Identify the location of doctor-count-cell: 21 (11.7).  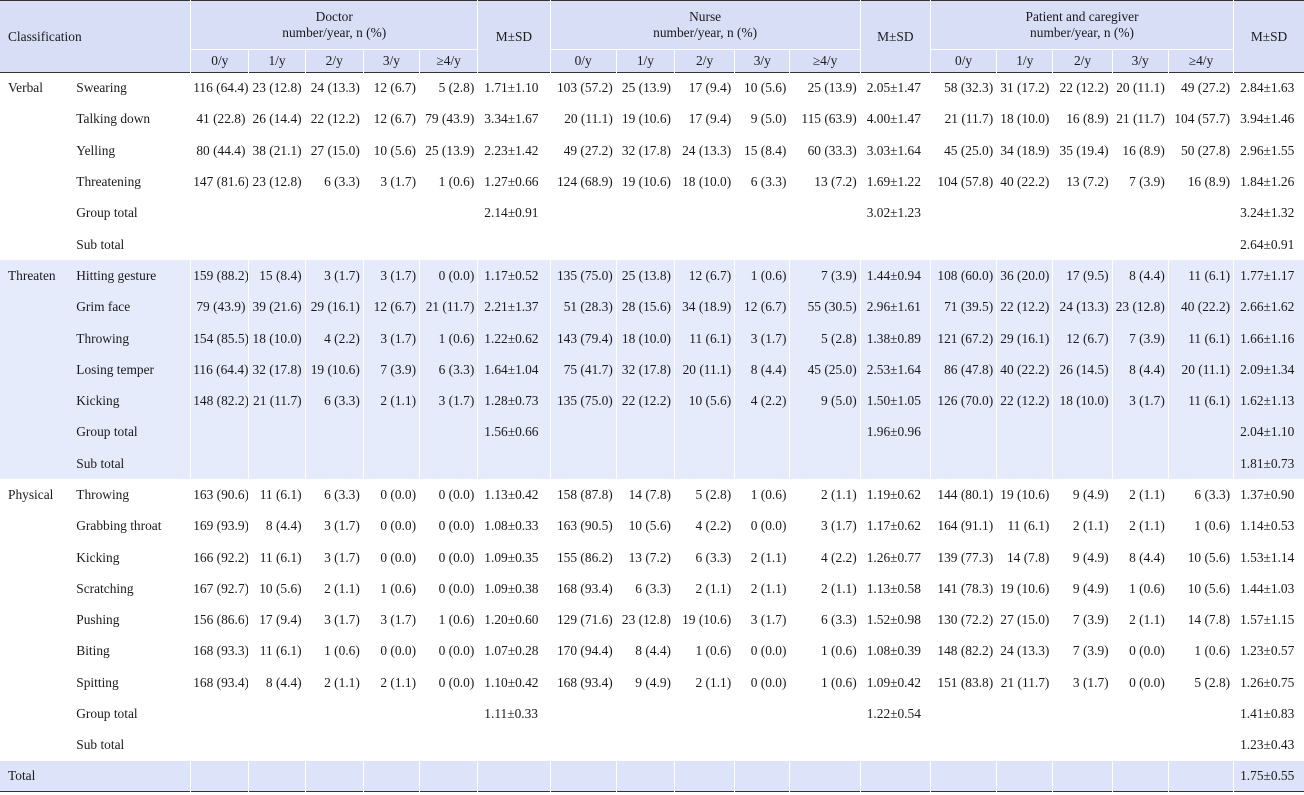
(277, 401).